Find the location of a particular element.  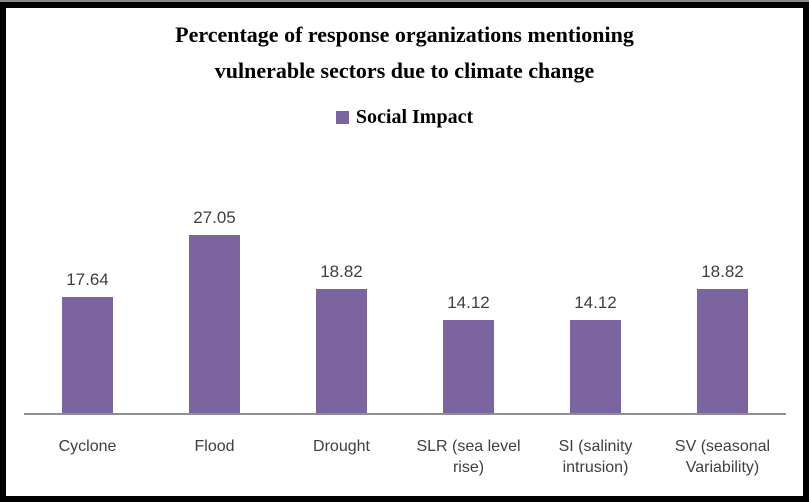

bar-si is located at coordinates (595, 366).